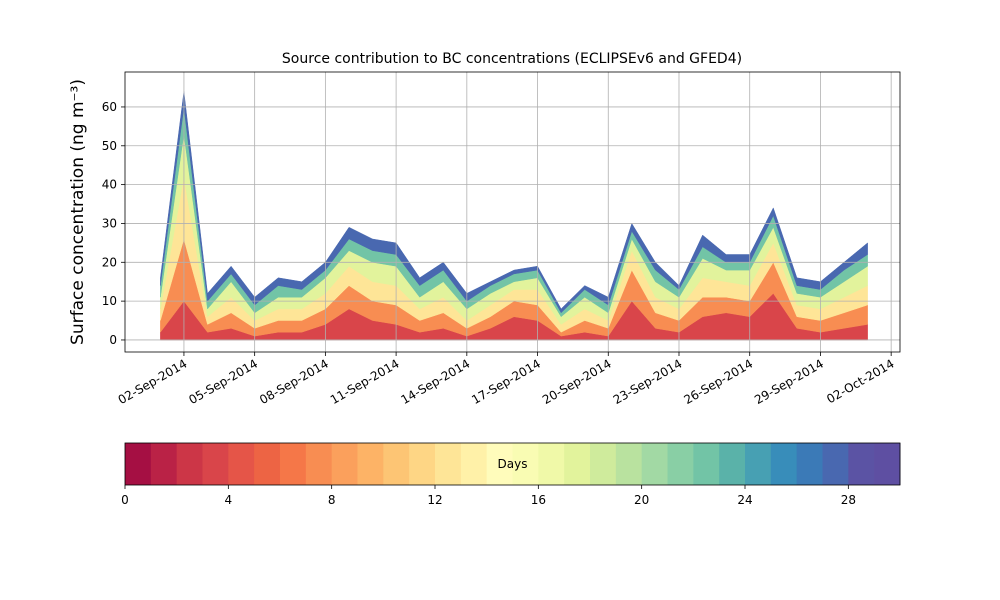 The height and width of the screenshot is (600, 1000). I want to click on y-axis-label: Surface concentration (ng m⁻³), so click(78, 212).